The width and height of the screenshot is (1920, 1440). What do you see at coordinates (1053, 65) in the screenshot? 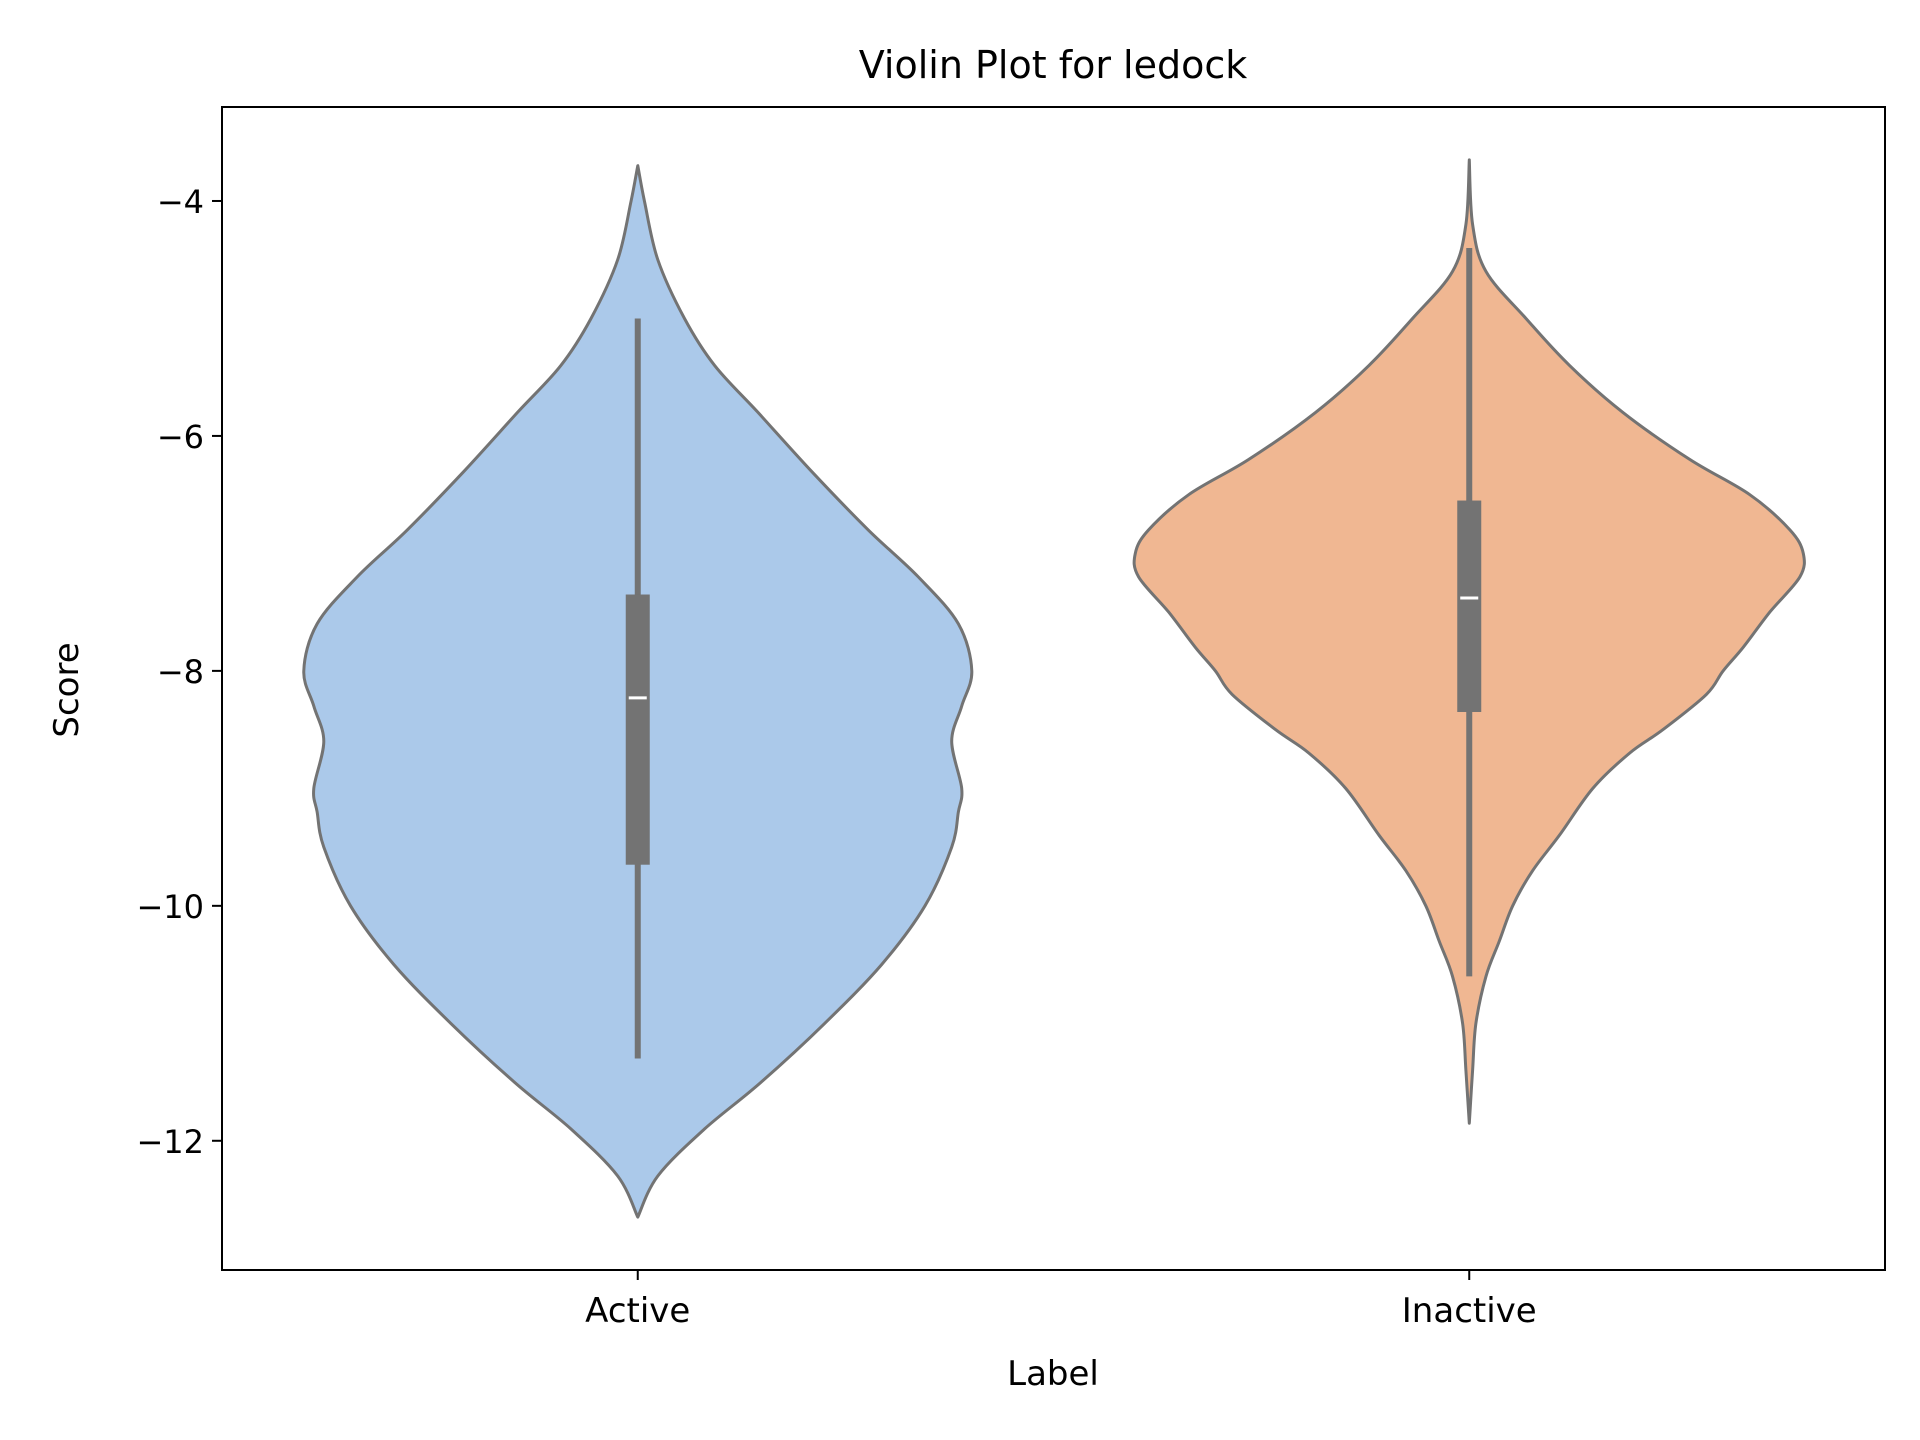
I see `chart-title: Violin Plot for ledock` at bounding box center [1053, 65].